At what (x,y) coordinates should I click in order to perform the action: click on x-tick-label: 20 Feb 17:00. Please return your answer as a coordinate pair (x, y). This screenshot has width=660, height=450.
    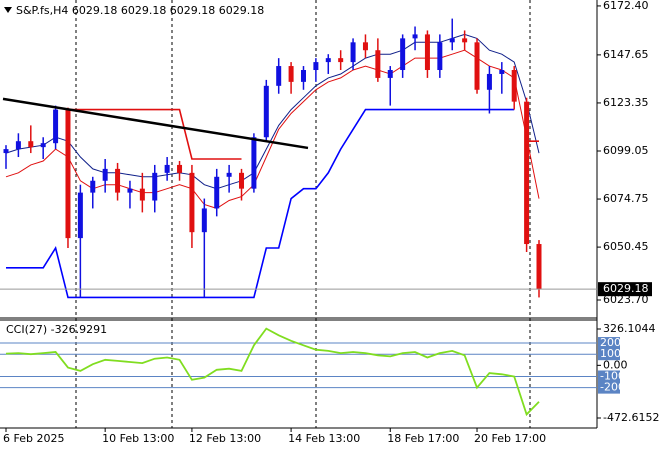
    Looking at the image, I should click on (510, 438).